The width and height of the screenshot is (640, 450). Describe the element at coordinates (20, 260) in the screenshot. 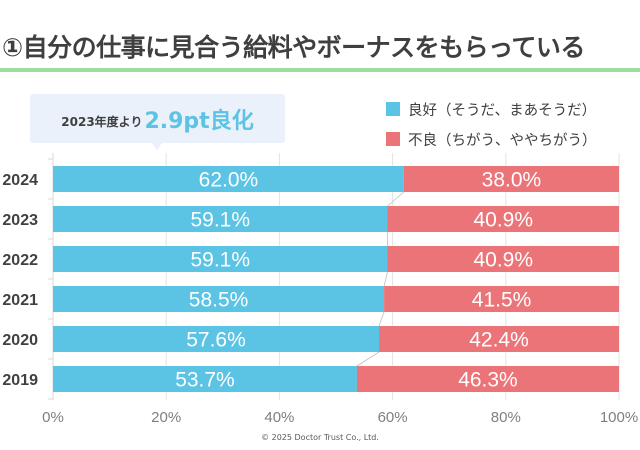

I see `category-label: 2022` at that location.